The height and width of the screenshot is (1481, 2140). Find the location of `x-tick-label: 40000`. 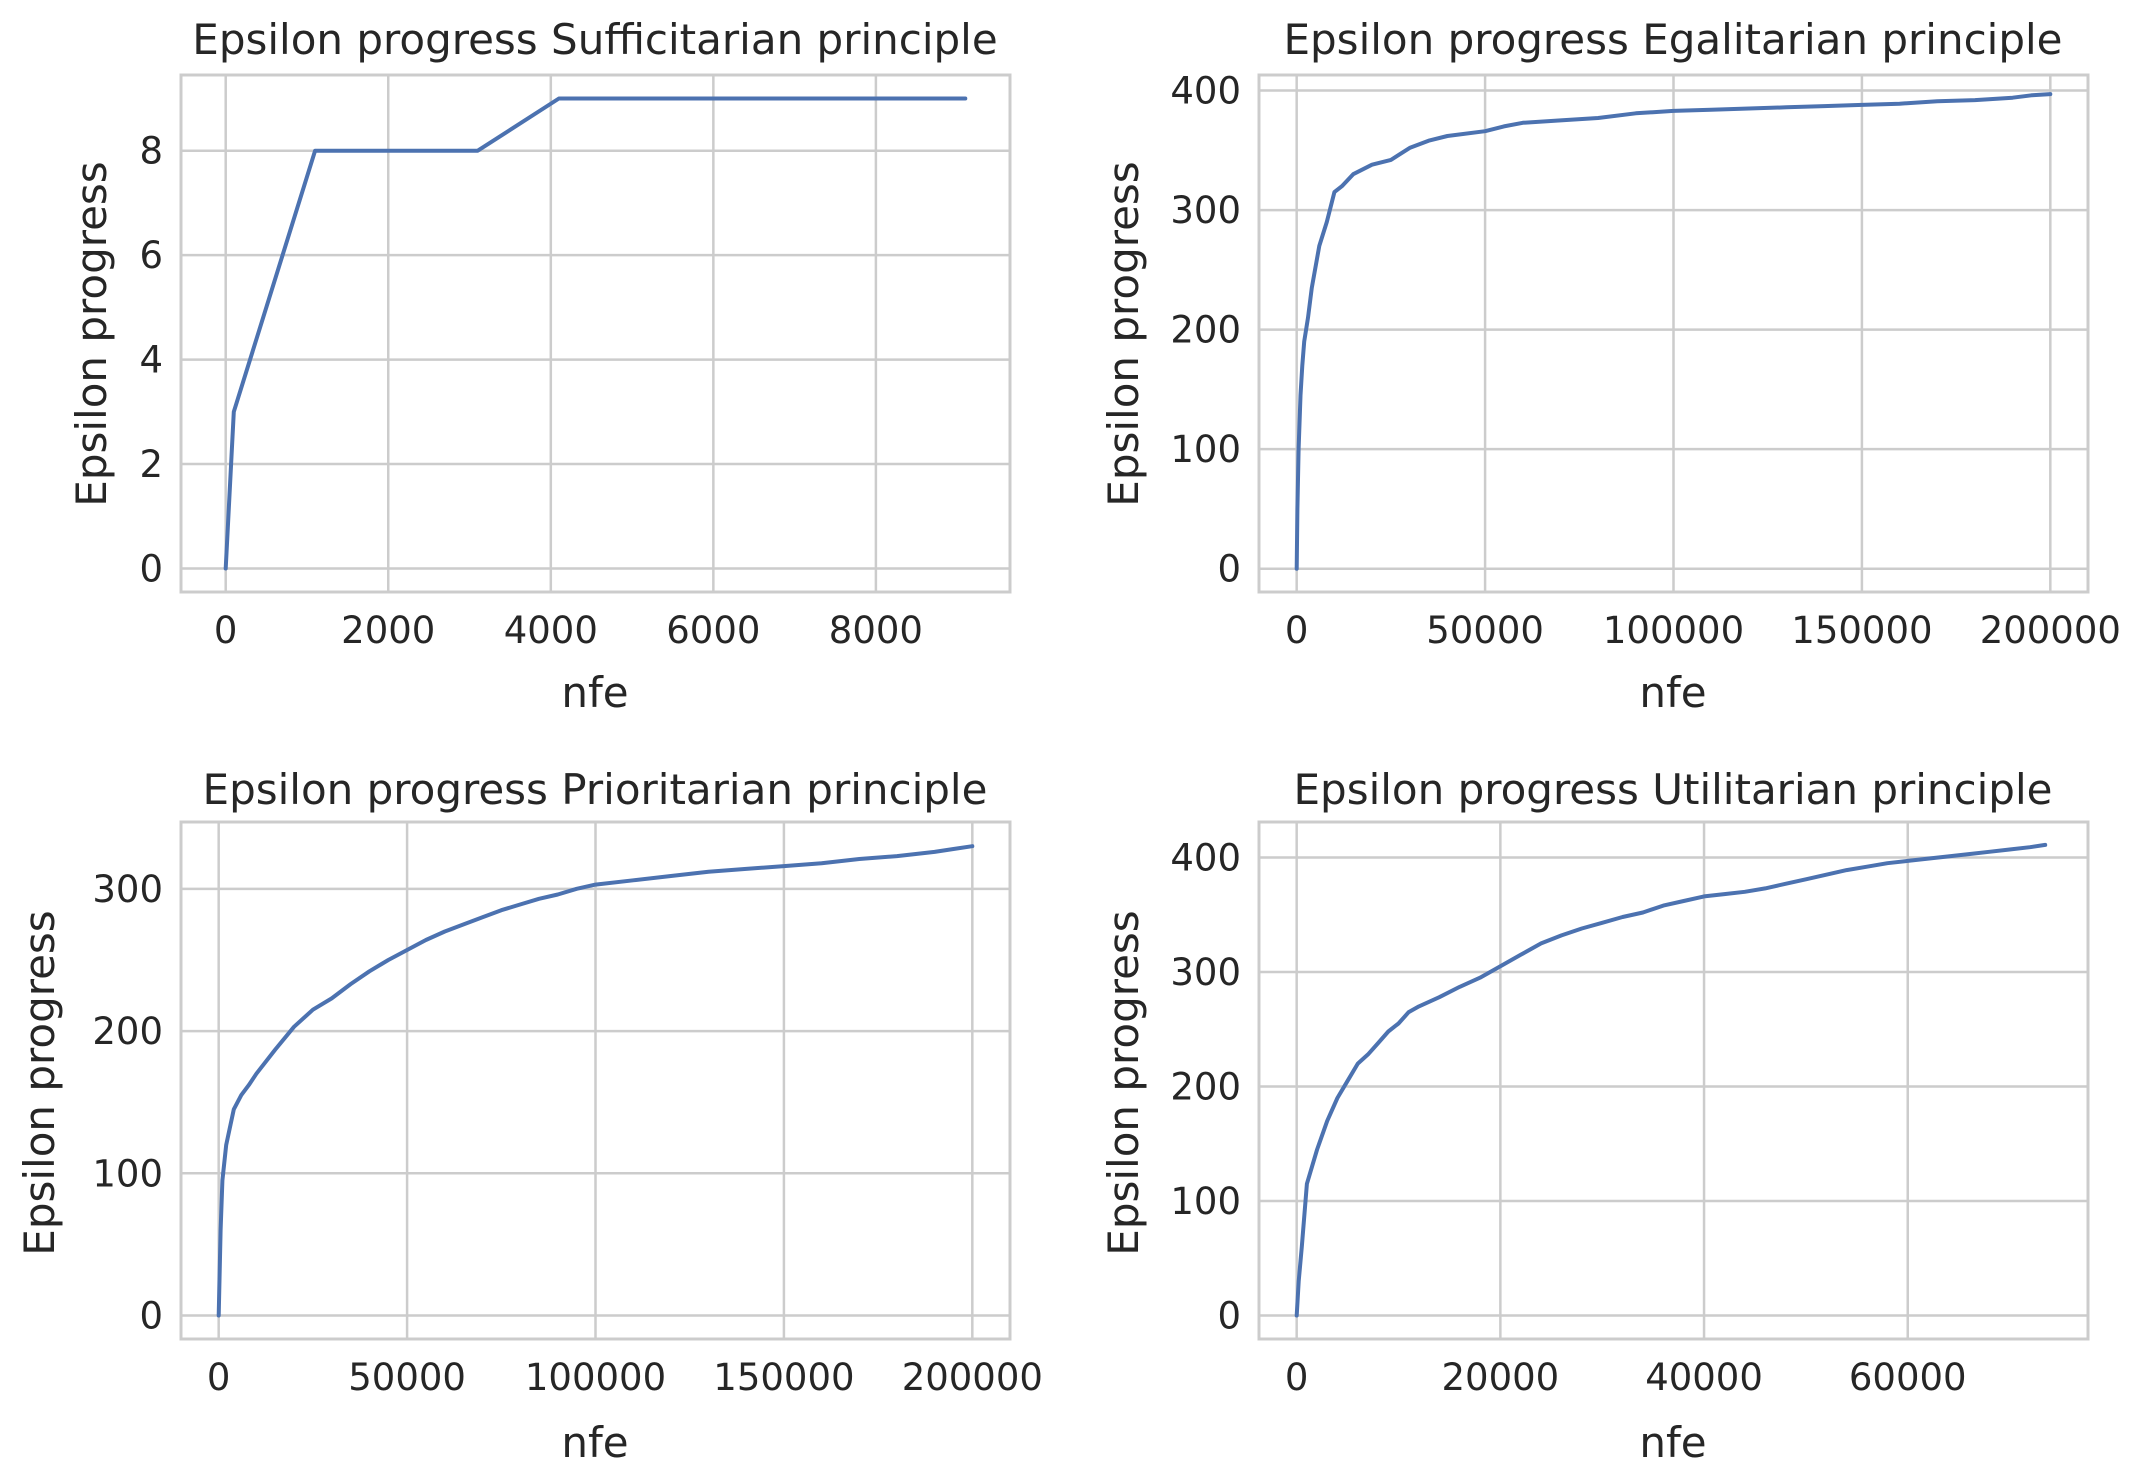

x-tick-label: 40000 is located at coordinates (1704, 1377).